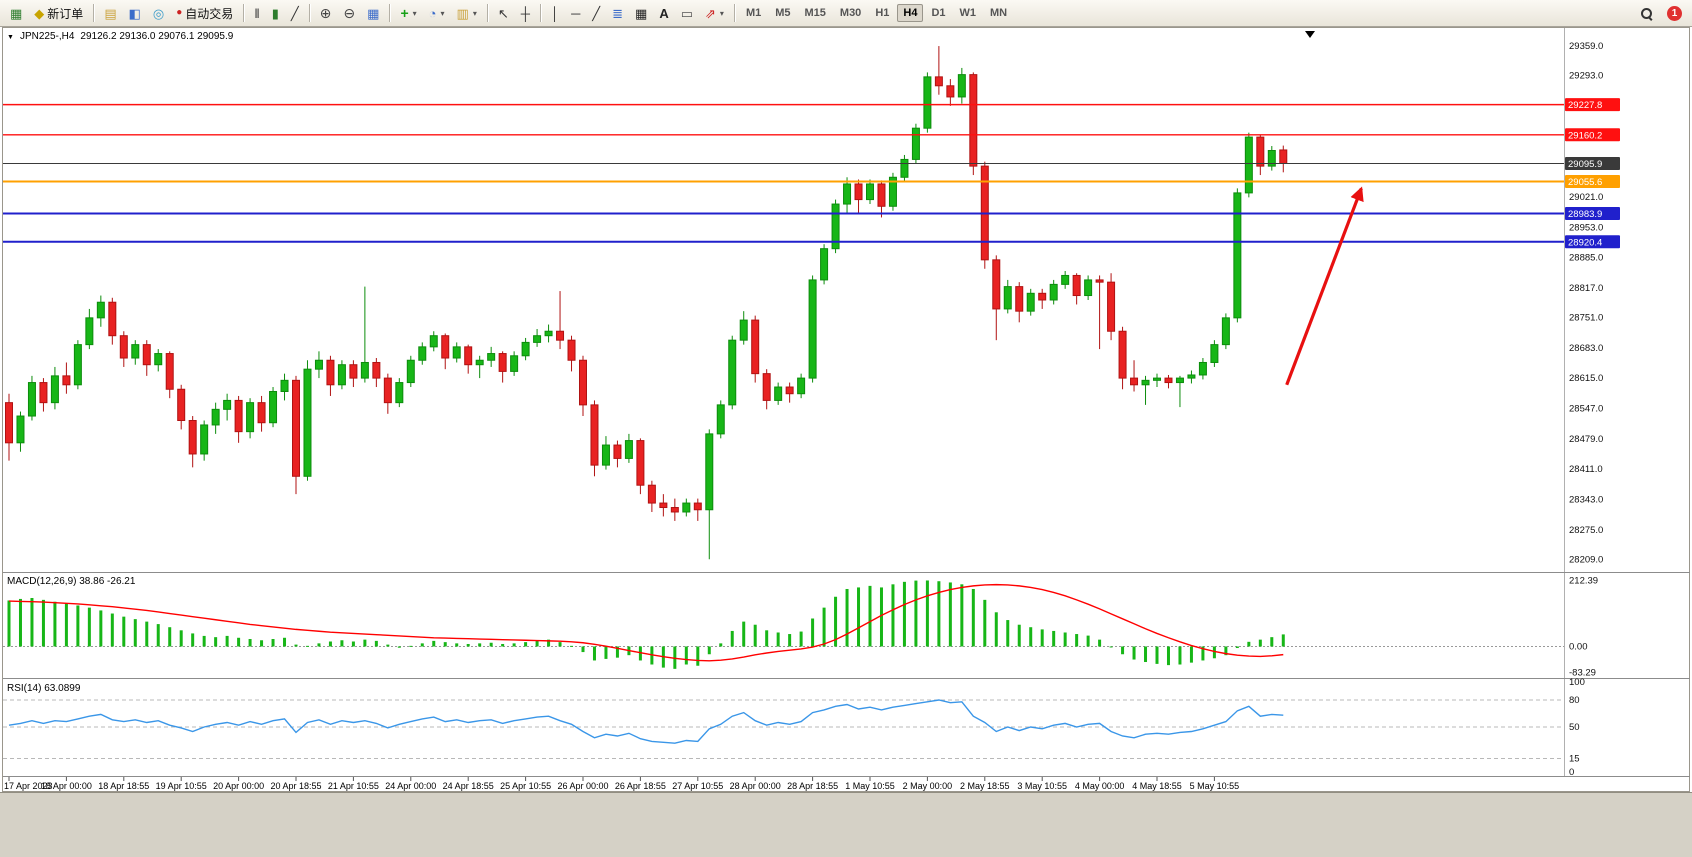  Describe the element at coordinates (58, 13) in the screenshot. I see `new-order-button: ◆ 新订单` at that location.